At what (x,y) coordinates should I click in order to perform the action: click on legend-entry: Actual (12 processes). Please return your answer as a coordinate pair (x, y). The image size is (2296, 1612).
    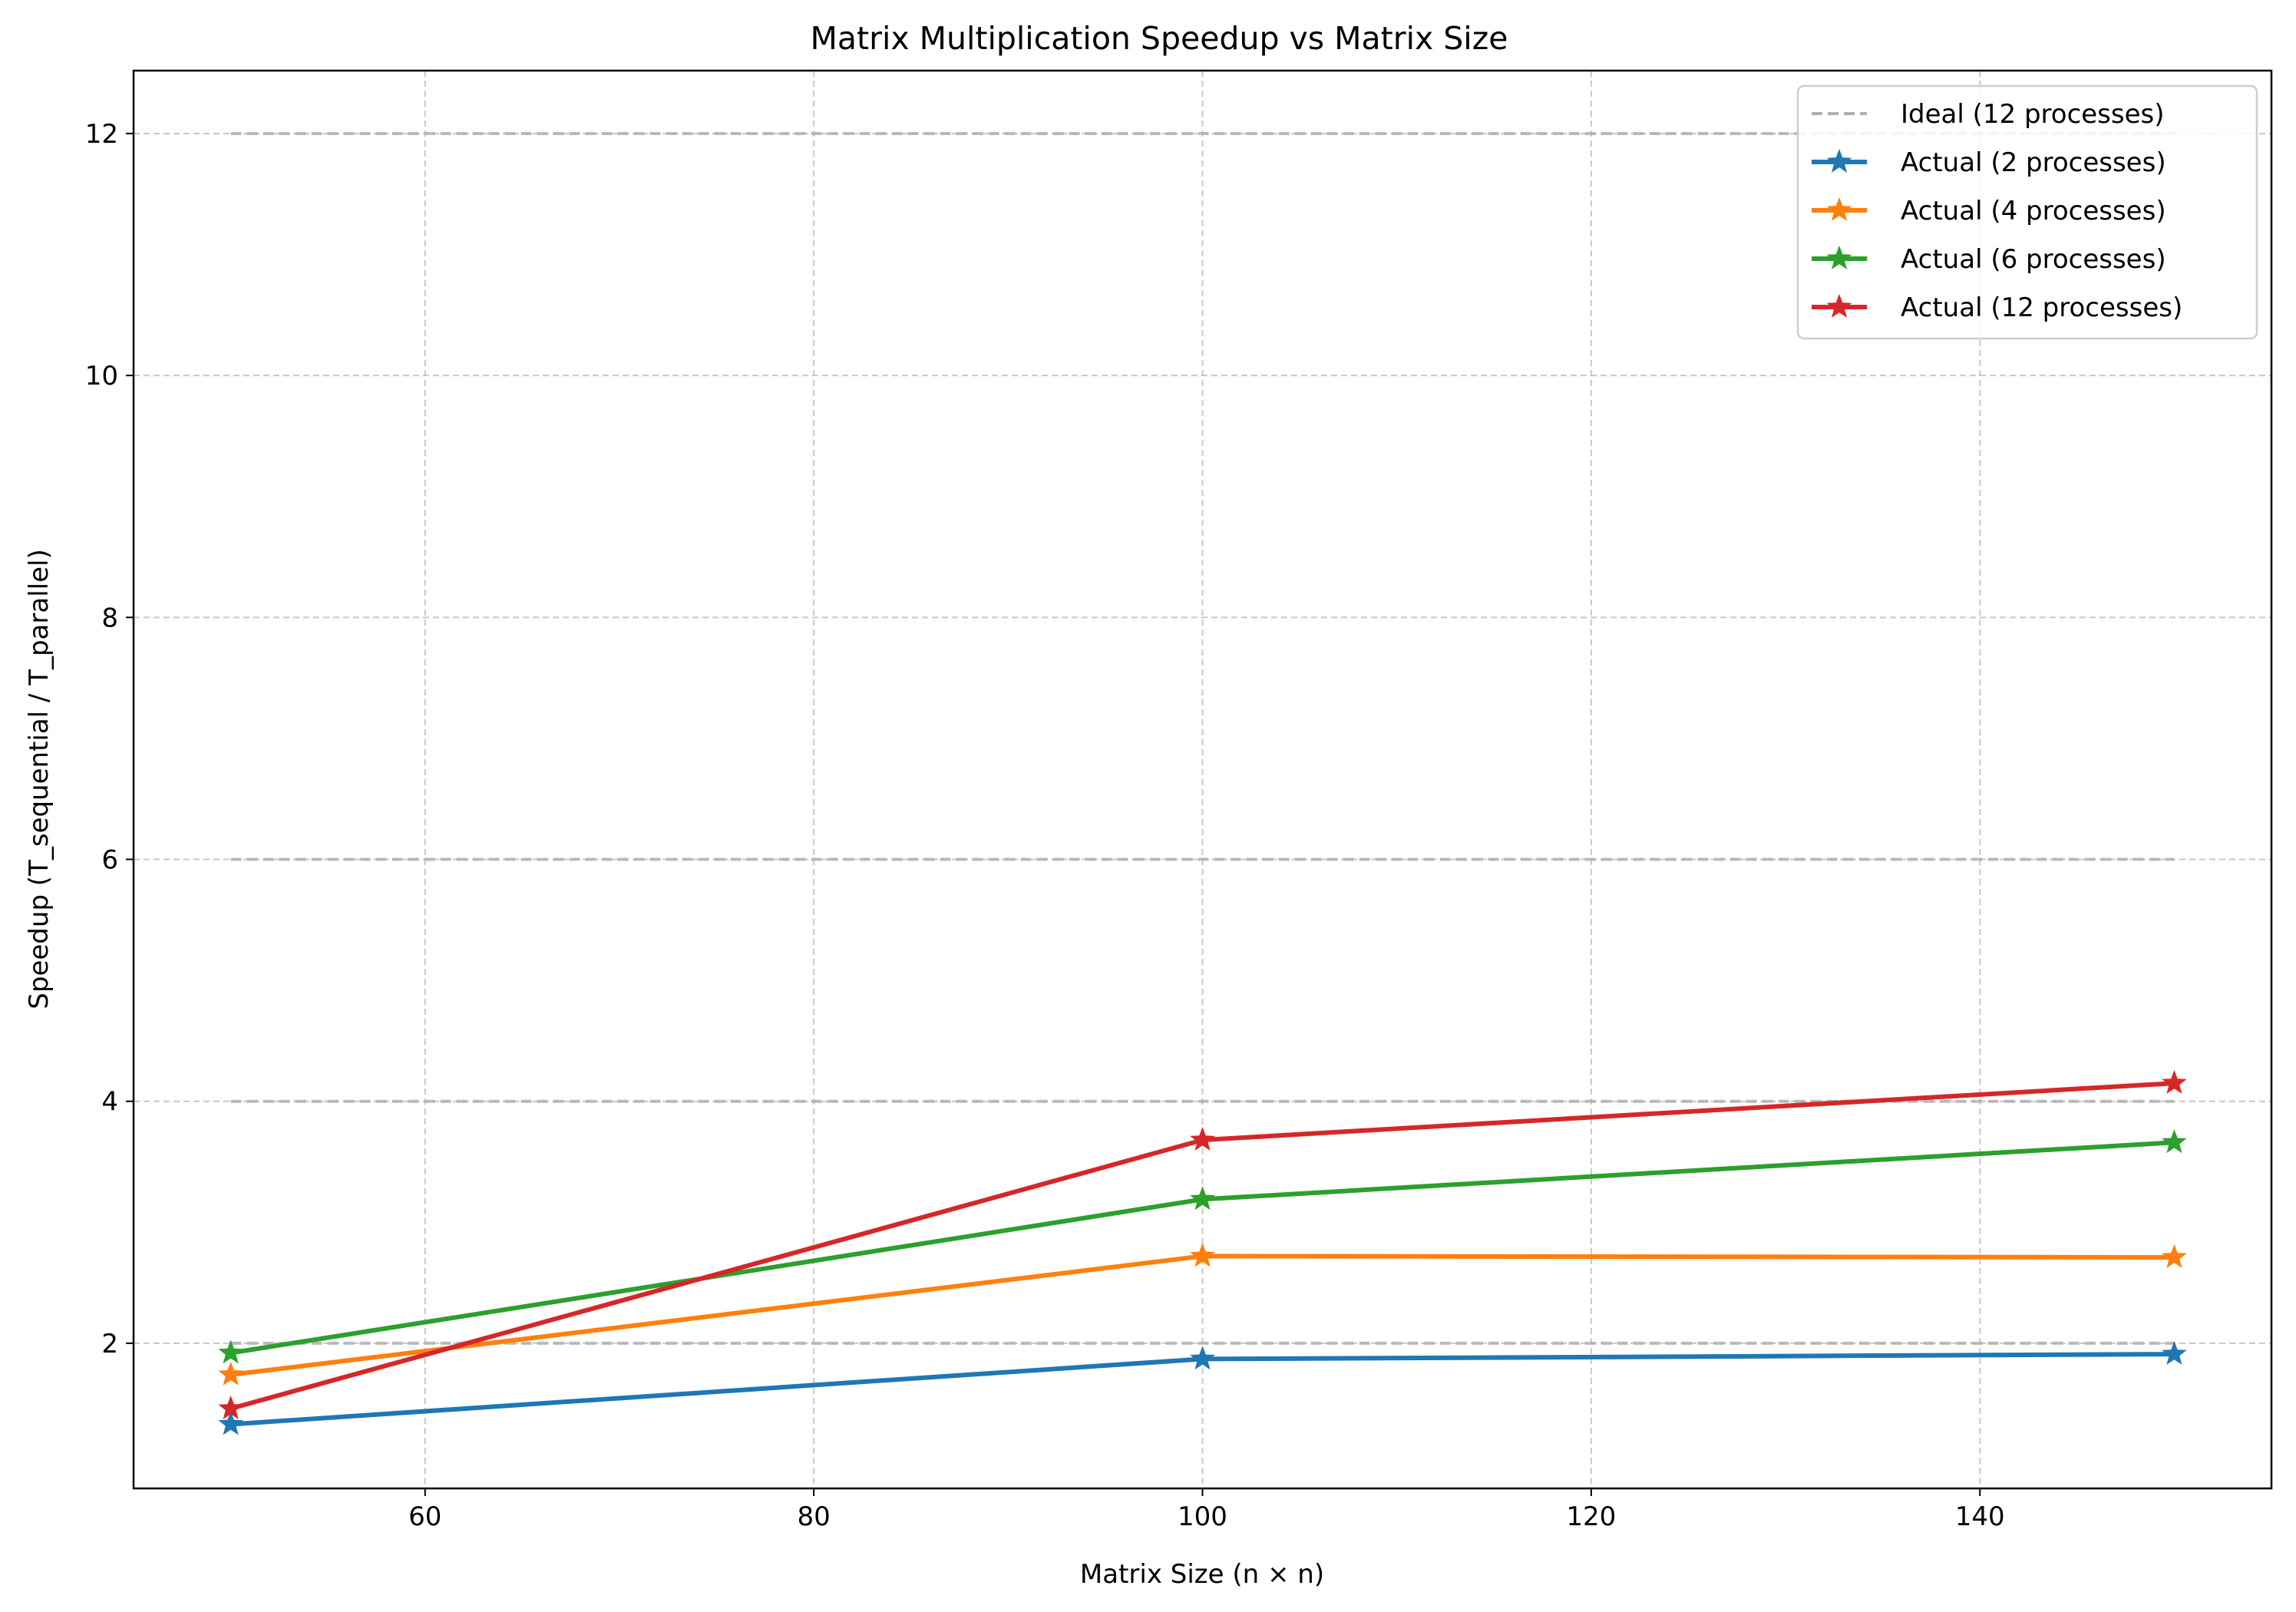
    Looking at the image, I should click on (1997, 307).